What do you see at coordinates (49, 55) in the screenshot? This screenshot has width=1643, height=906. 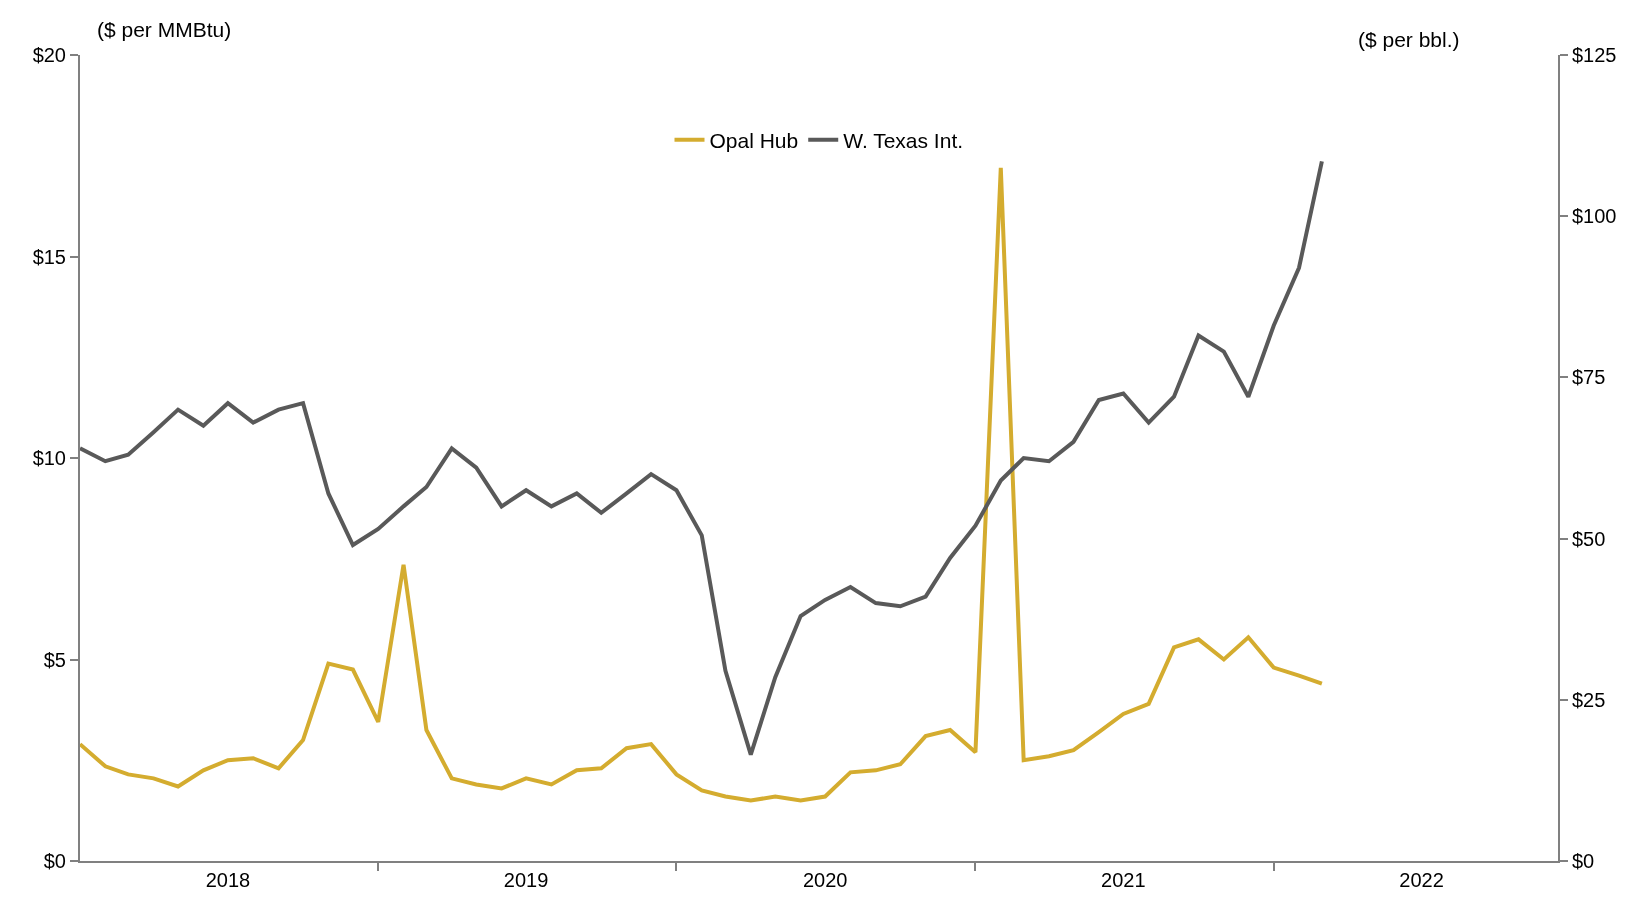 I see `y-tick-label: $20` at bounding box center [49, 55].